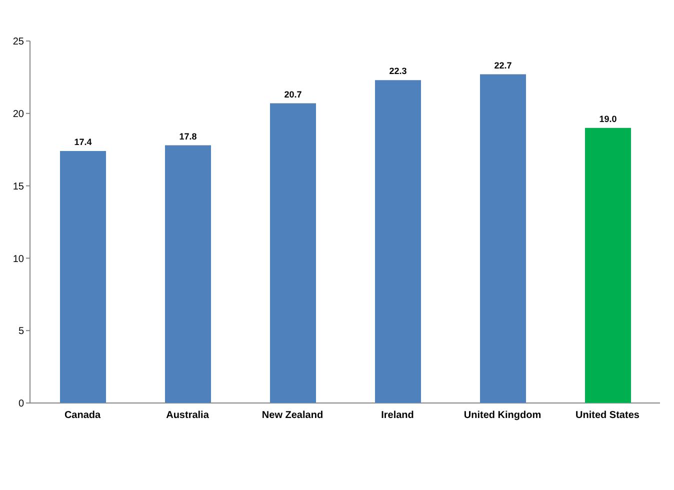 The image size is (674, 490). What do you see at coordinates (188, 136) in the screenshot?
I see `data-label: 17.8` at bounding box center [188, 136].